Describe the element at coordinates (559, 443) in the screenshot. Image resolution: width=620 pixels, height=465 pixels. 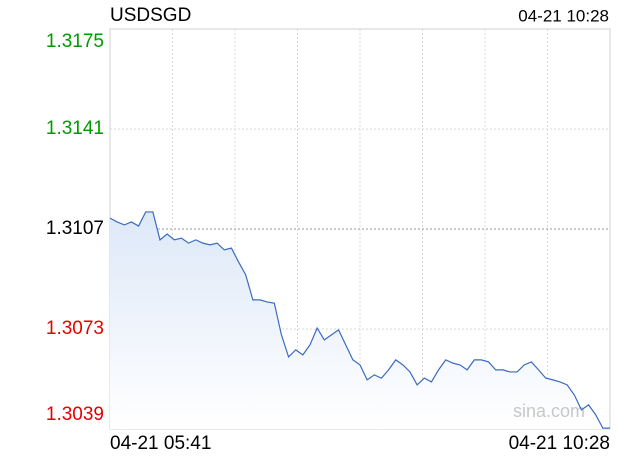
I see `x-tick-label: 04-21 10:28` at that location.